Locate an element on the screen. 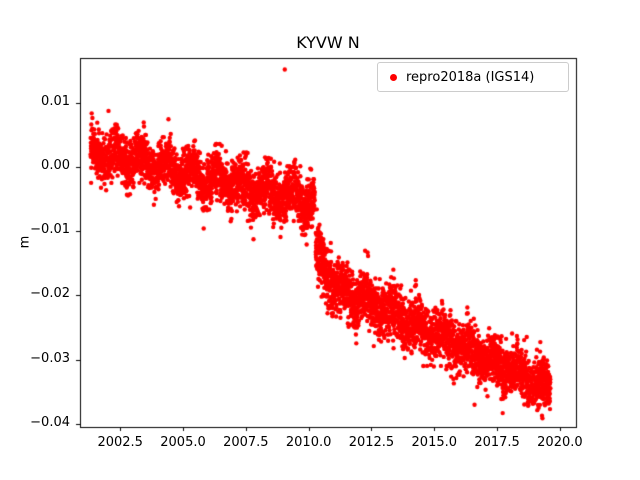 The image size is (640, 480). x-tick-label: 2005.0 is located at coordinates (183, 442).